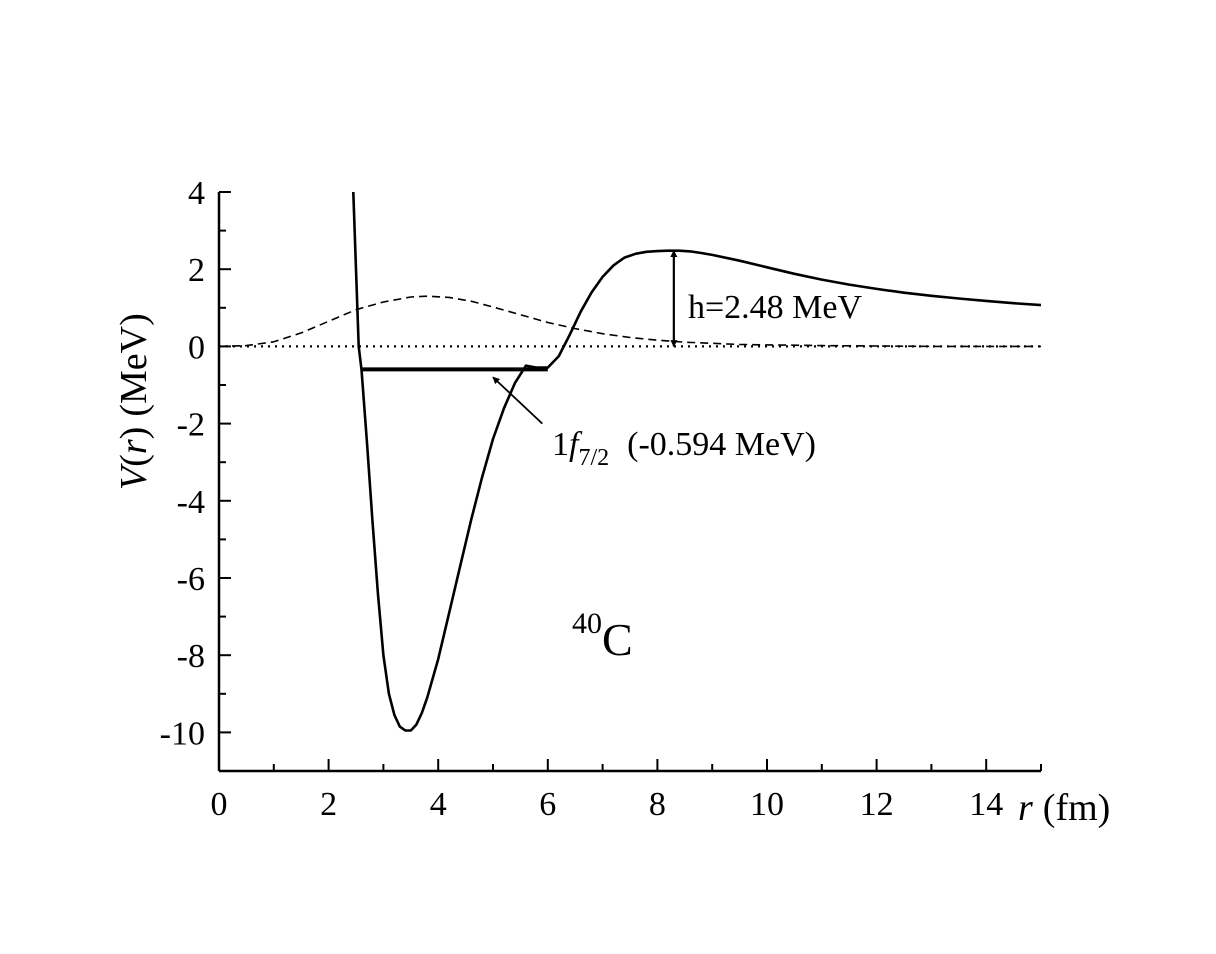 Image resolution: width=1216 pixels, height=954 pixels. I want to click on y-axis-var-r: r, so click(134, 446).